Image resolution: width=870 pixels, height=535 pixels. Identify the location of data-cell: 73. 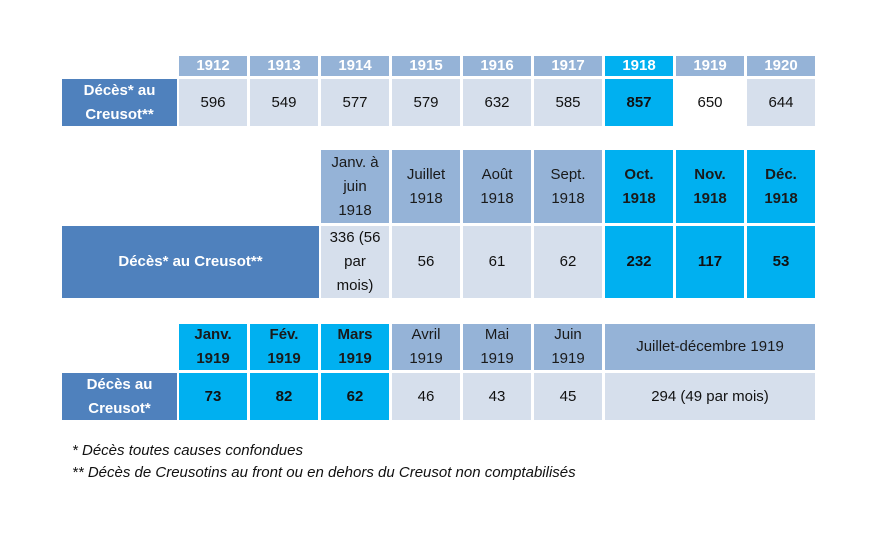
(213, 396).